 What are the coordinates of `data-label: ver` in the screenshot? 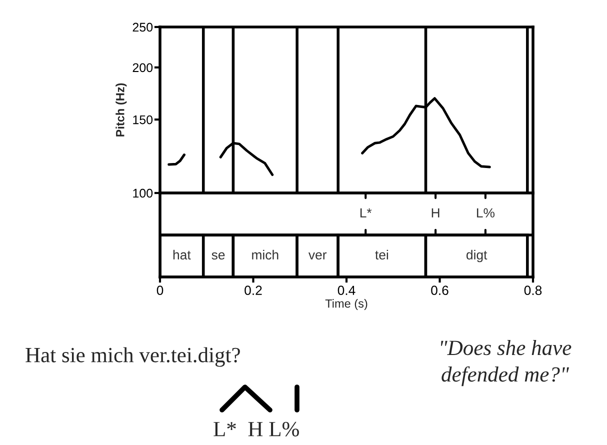 It's located at (317, 256).